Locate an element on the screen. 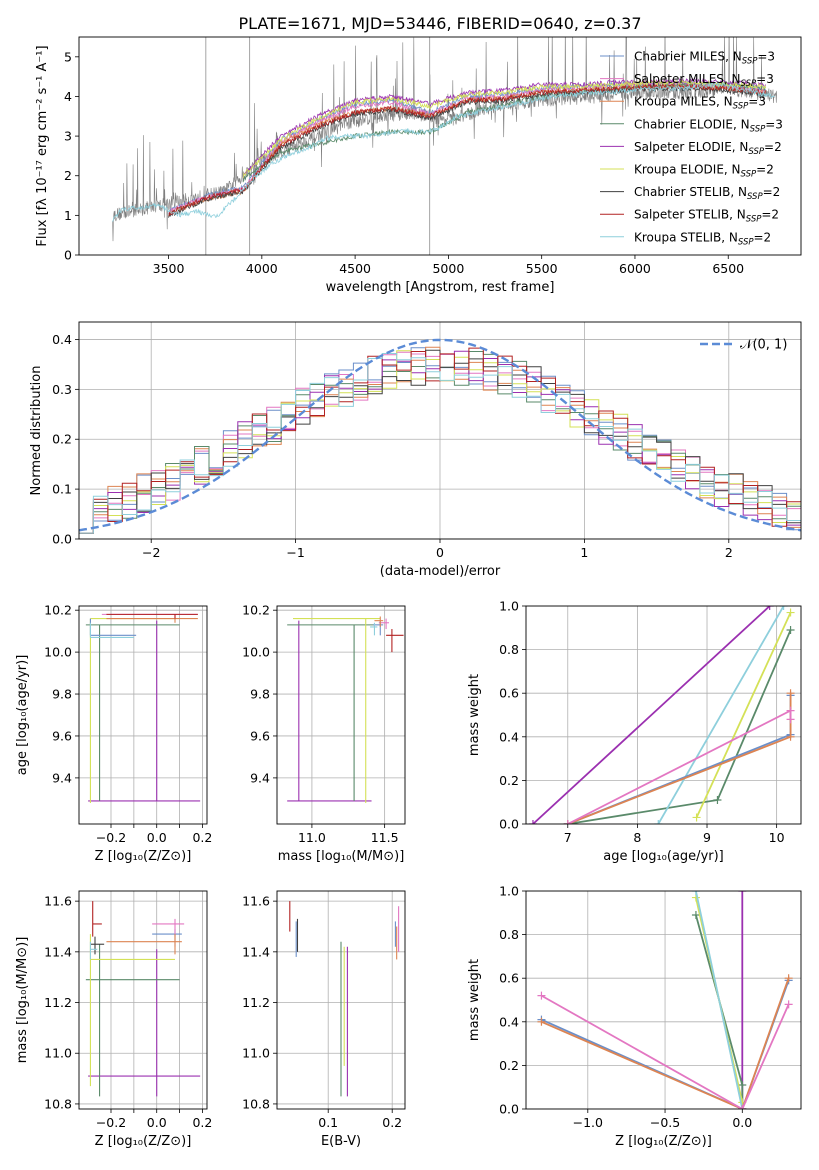 The width and height of the screenshot is (819, 1170). y-tick-label: 9.4 is located at coordinates (260, 777).